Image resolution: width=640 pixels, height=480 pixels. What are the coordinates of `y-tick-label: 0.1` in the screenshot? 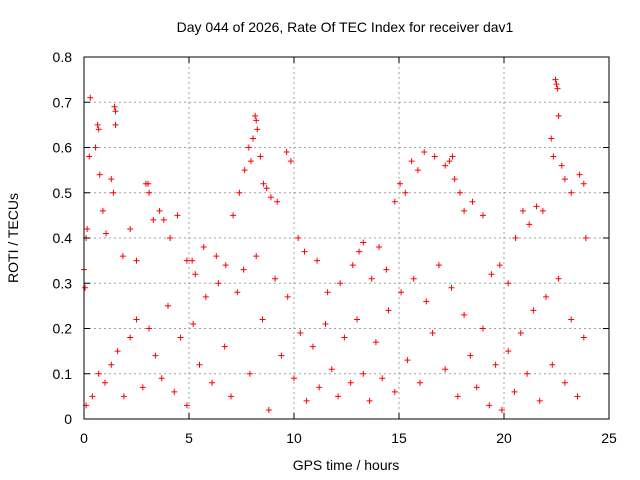 It's located at (63, 374).